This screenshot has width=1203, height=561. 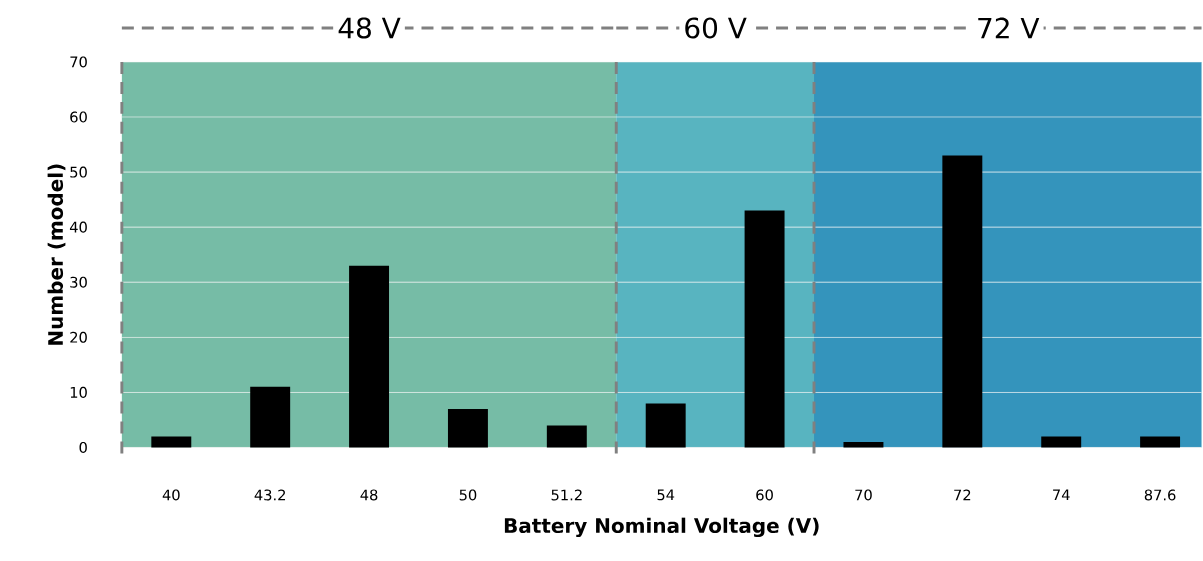 I want to click on x-tick-label: 54, so click(x=666, y=495).